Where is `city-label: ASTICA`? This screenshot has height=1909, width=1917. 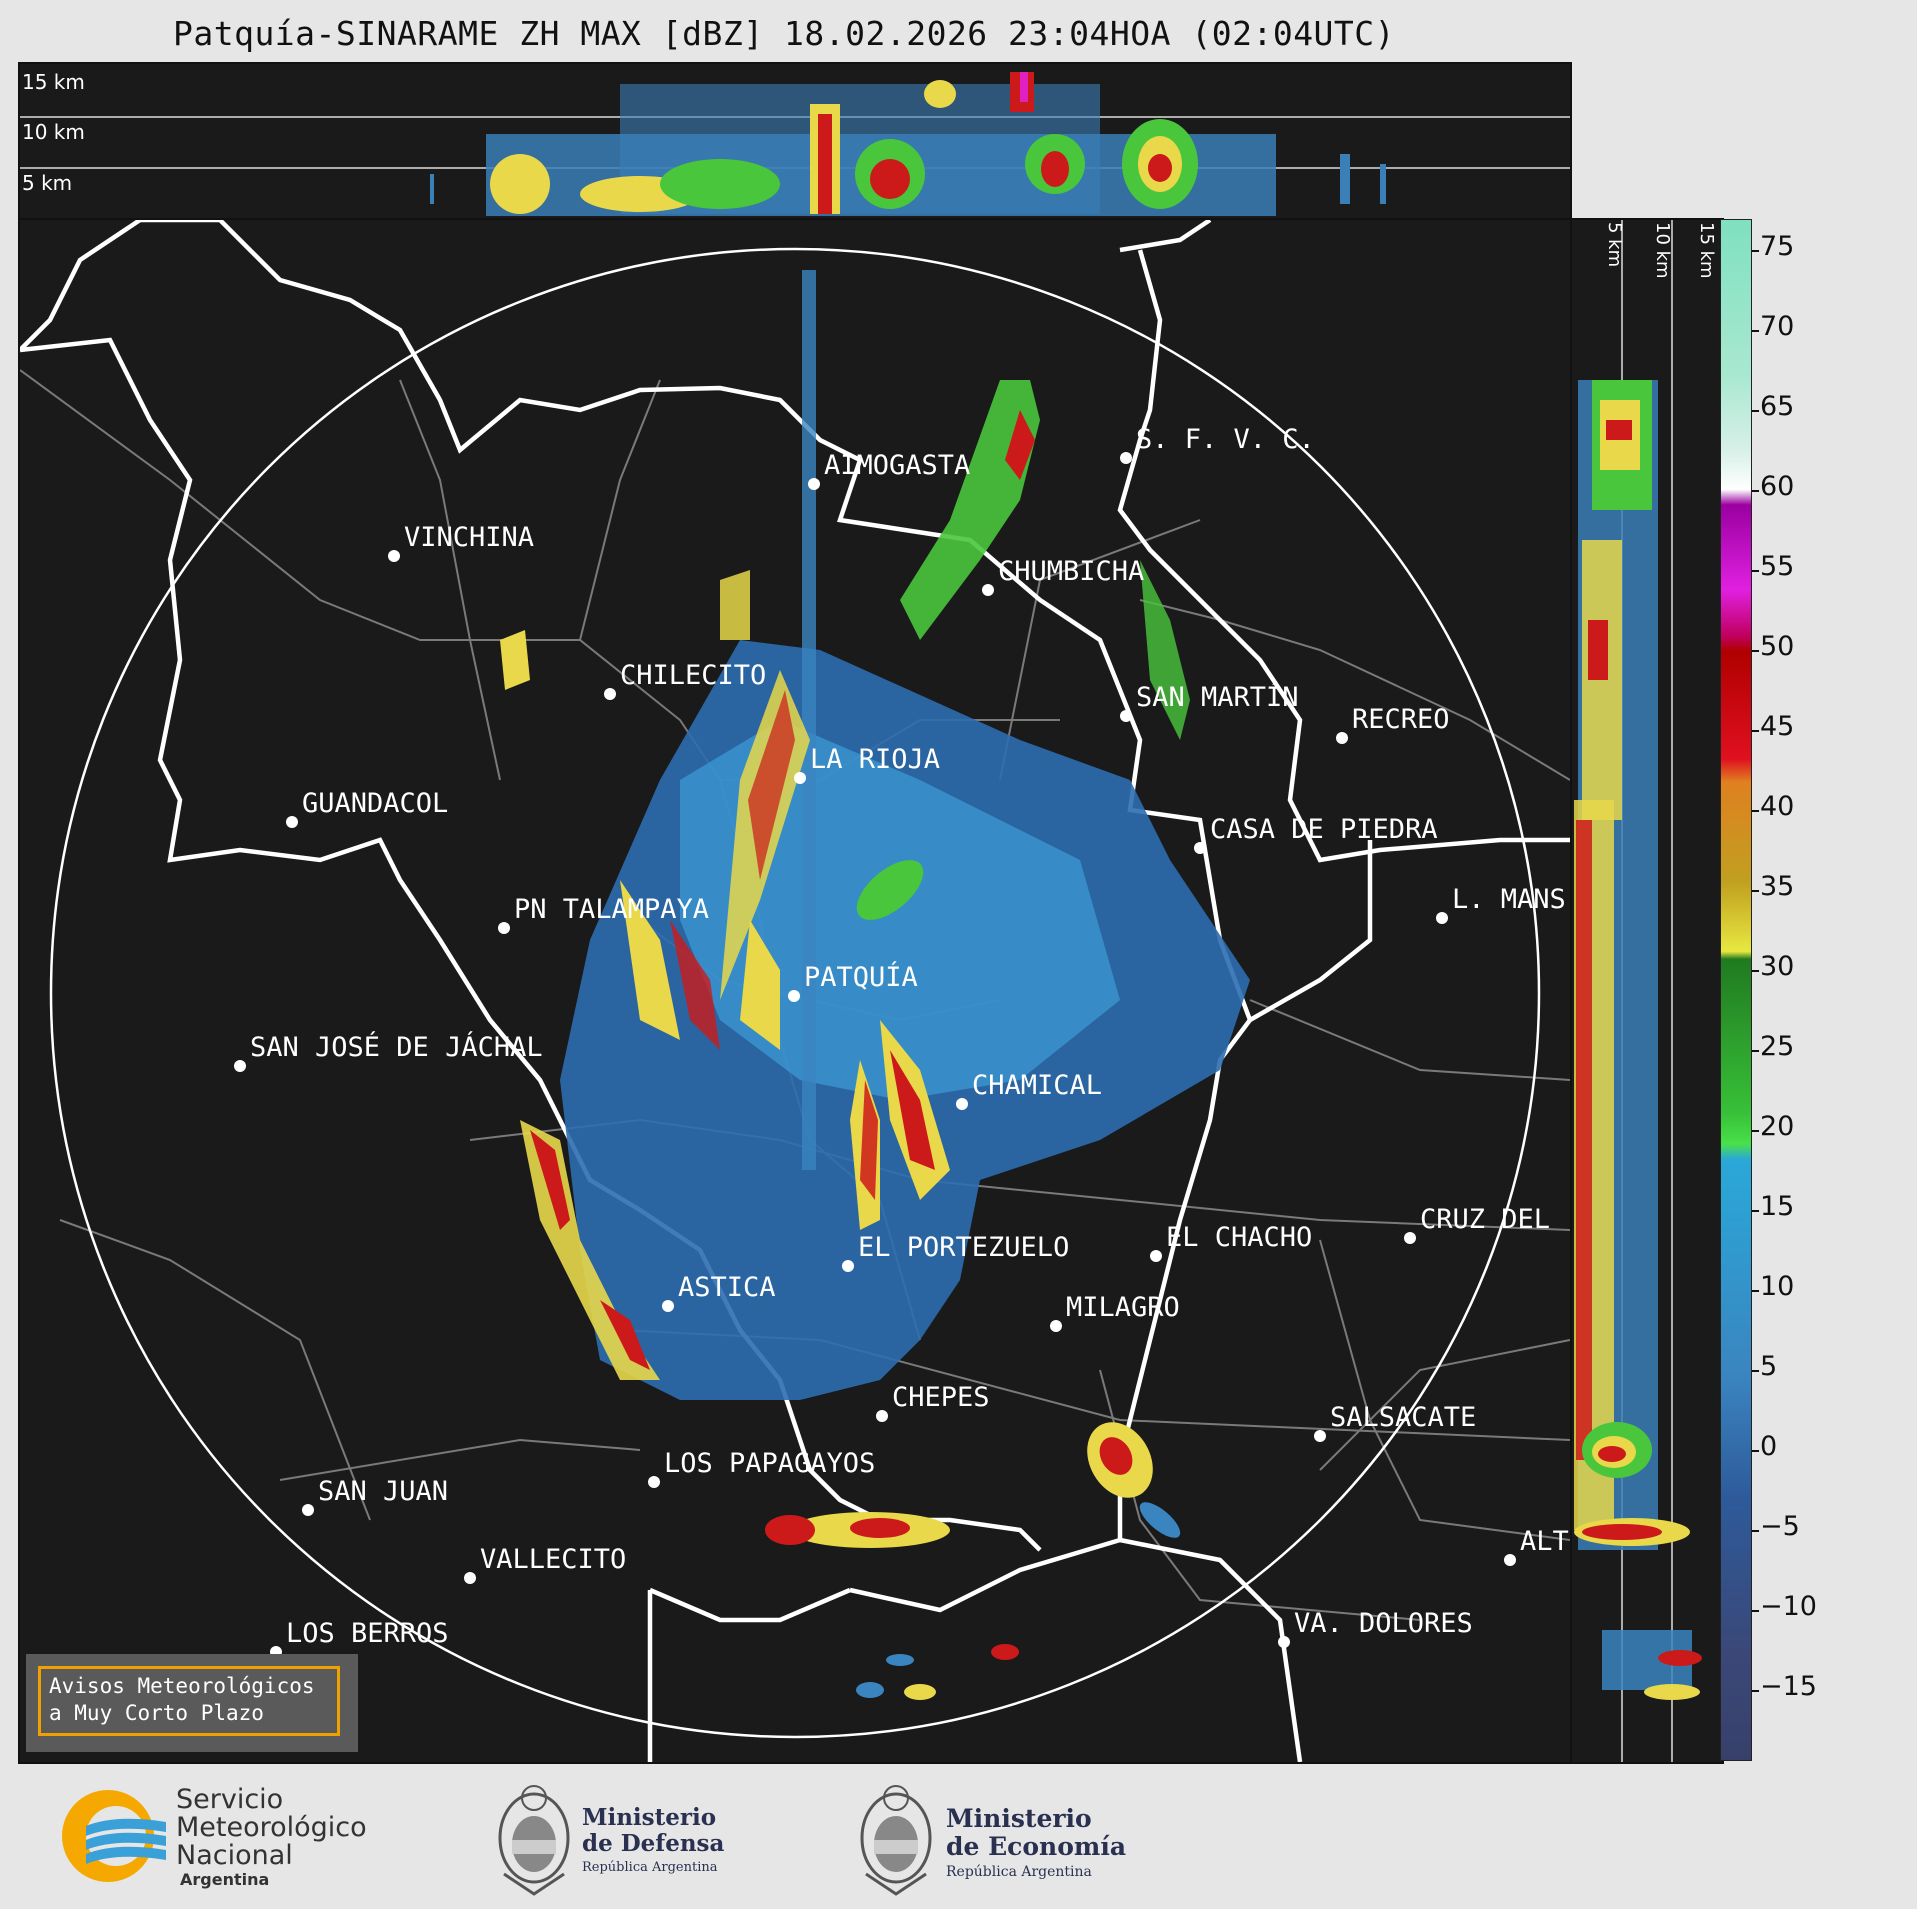 city-label: ASTICA is located at coordinates (727, 1287).